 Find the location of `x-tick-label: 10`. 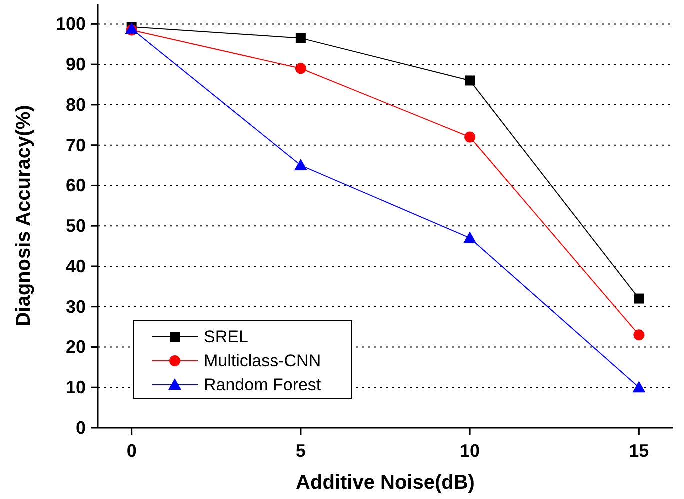

x-tick-label: 10 is located at coordinates (470, 451).